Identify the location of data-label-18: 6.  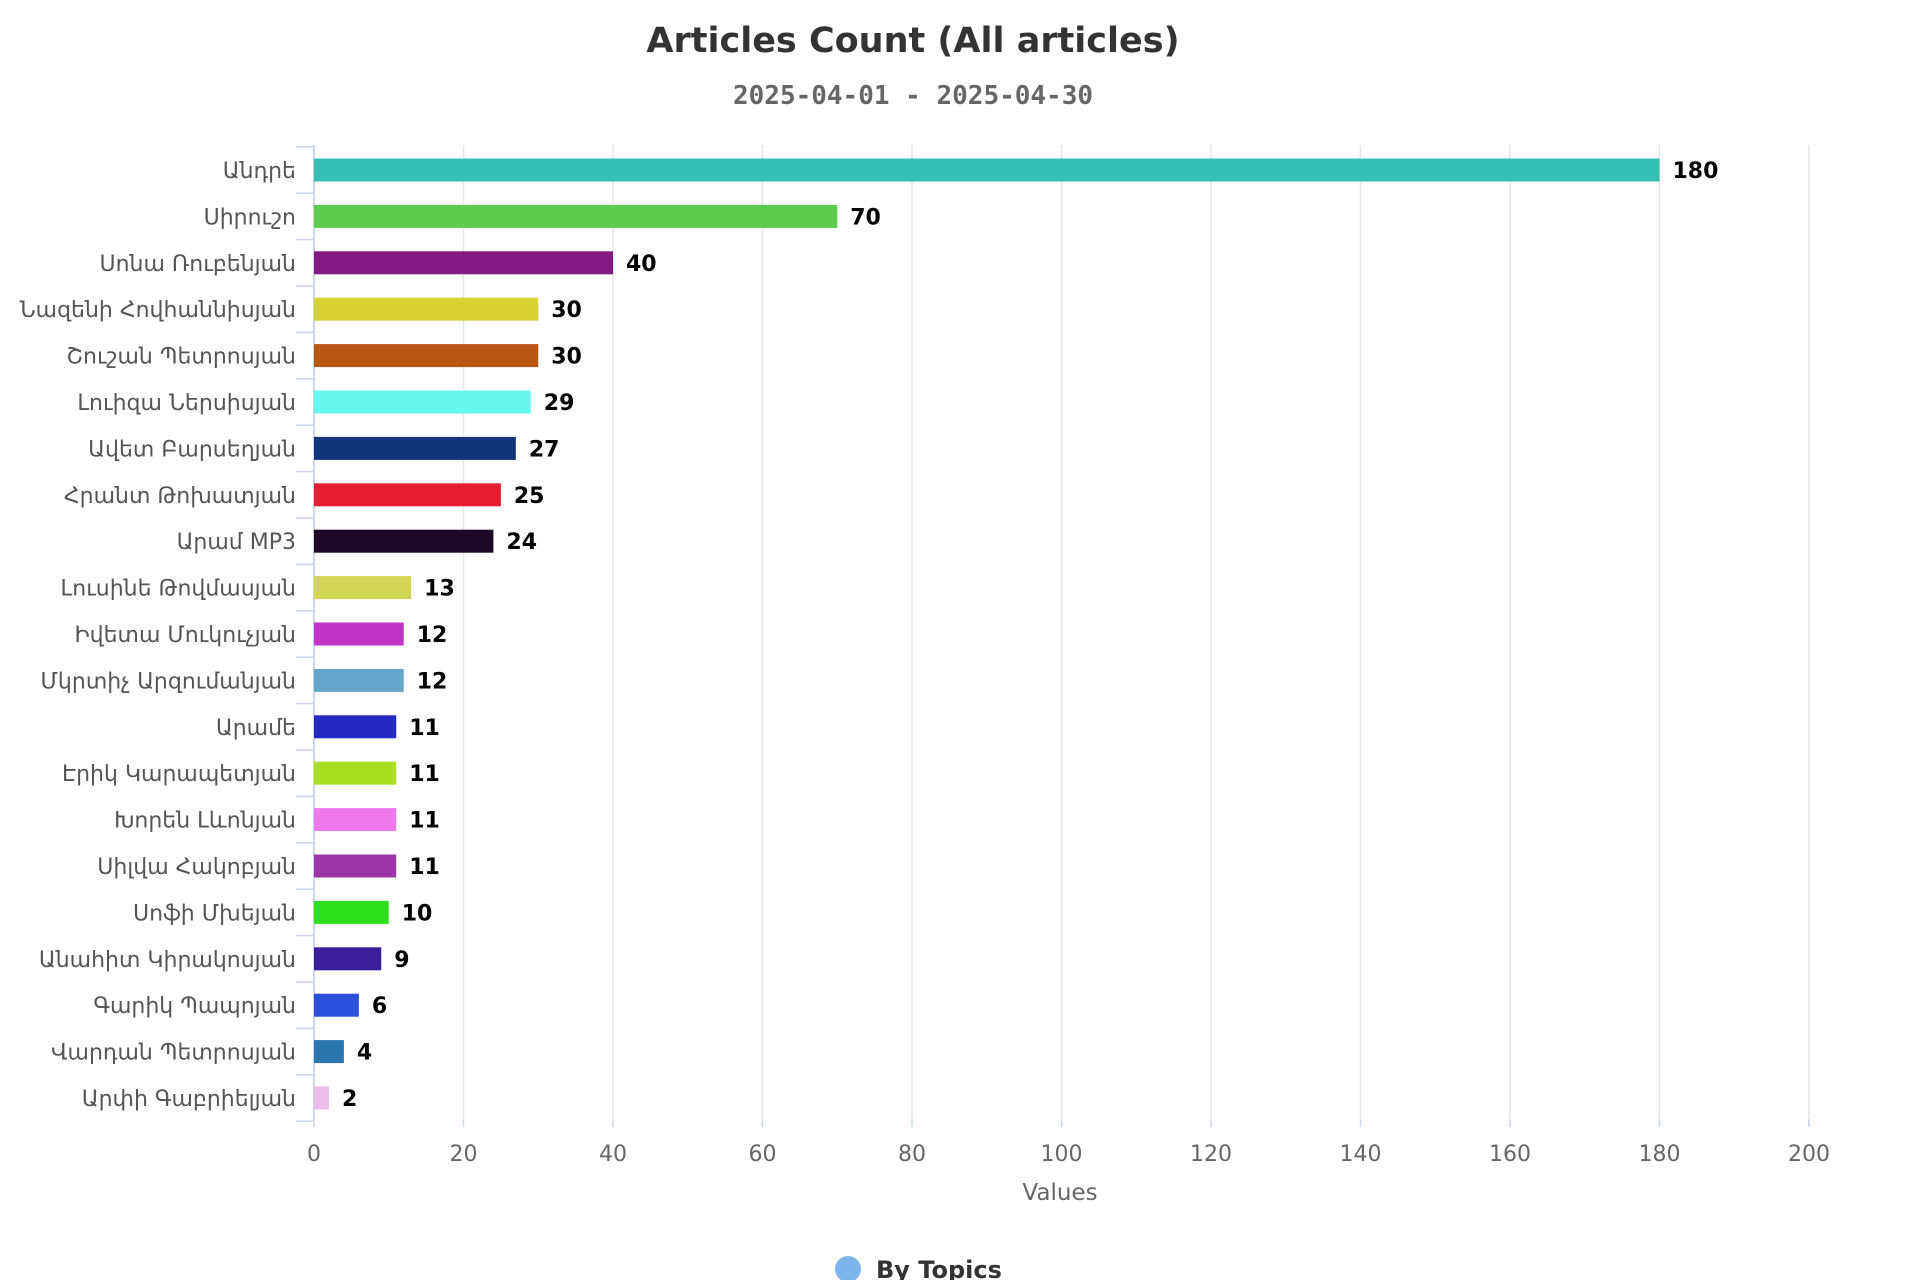
(379, 1006).